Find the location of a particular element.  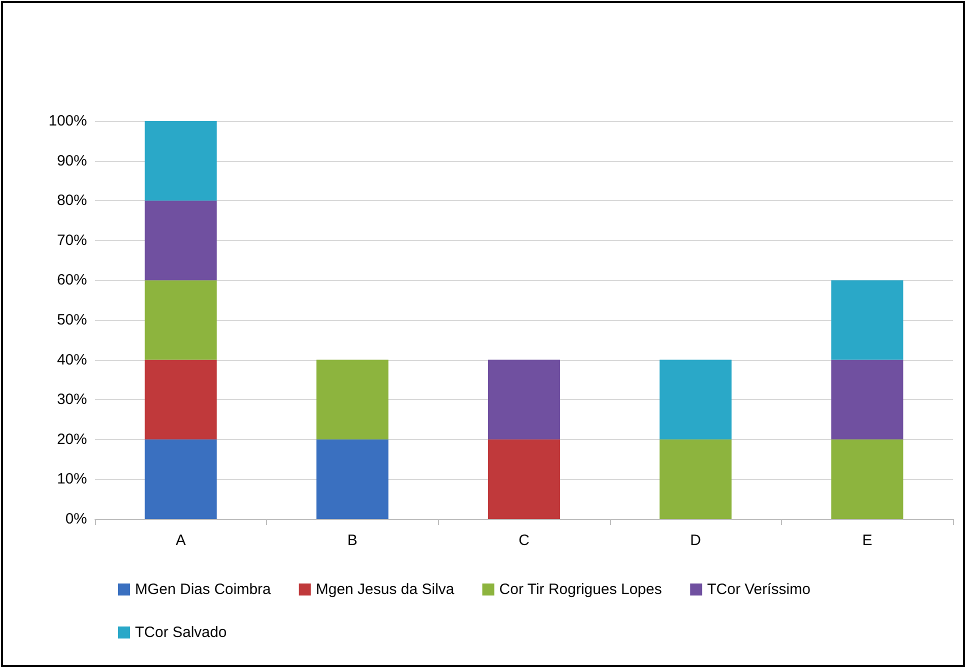

legend-label: Cor Tir Rogrigues Lopes is located at coordinates (580, 589).